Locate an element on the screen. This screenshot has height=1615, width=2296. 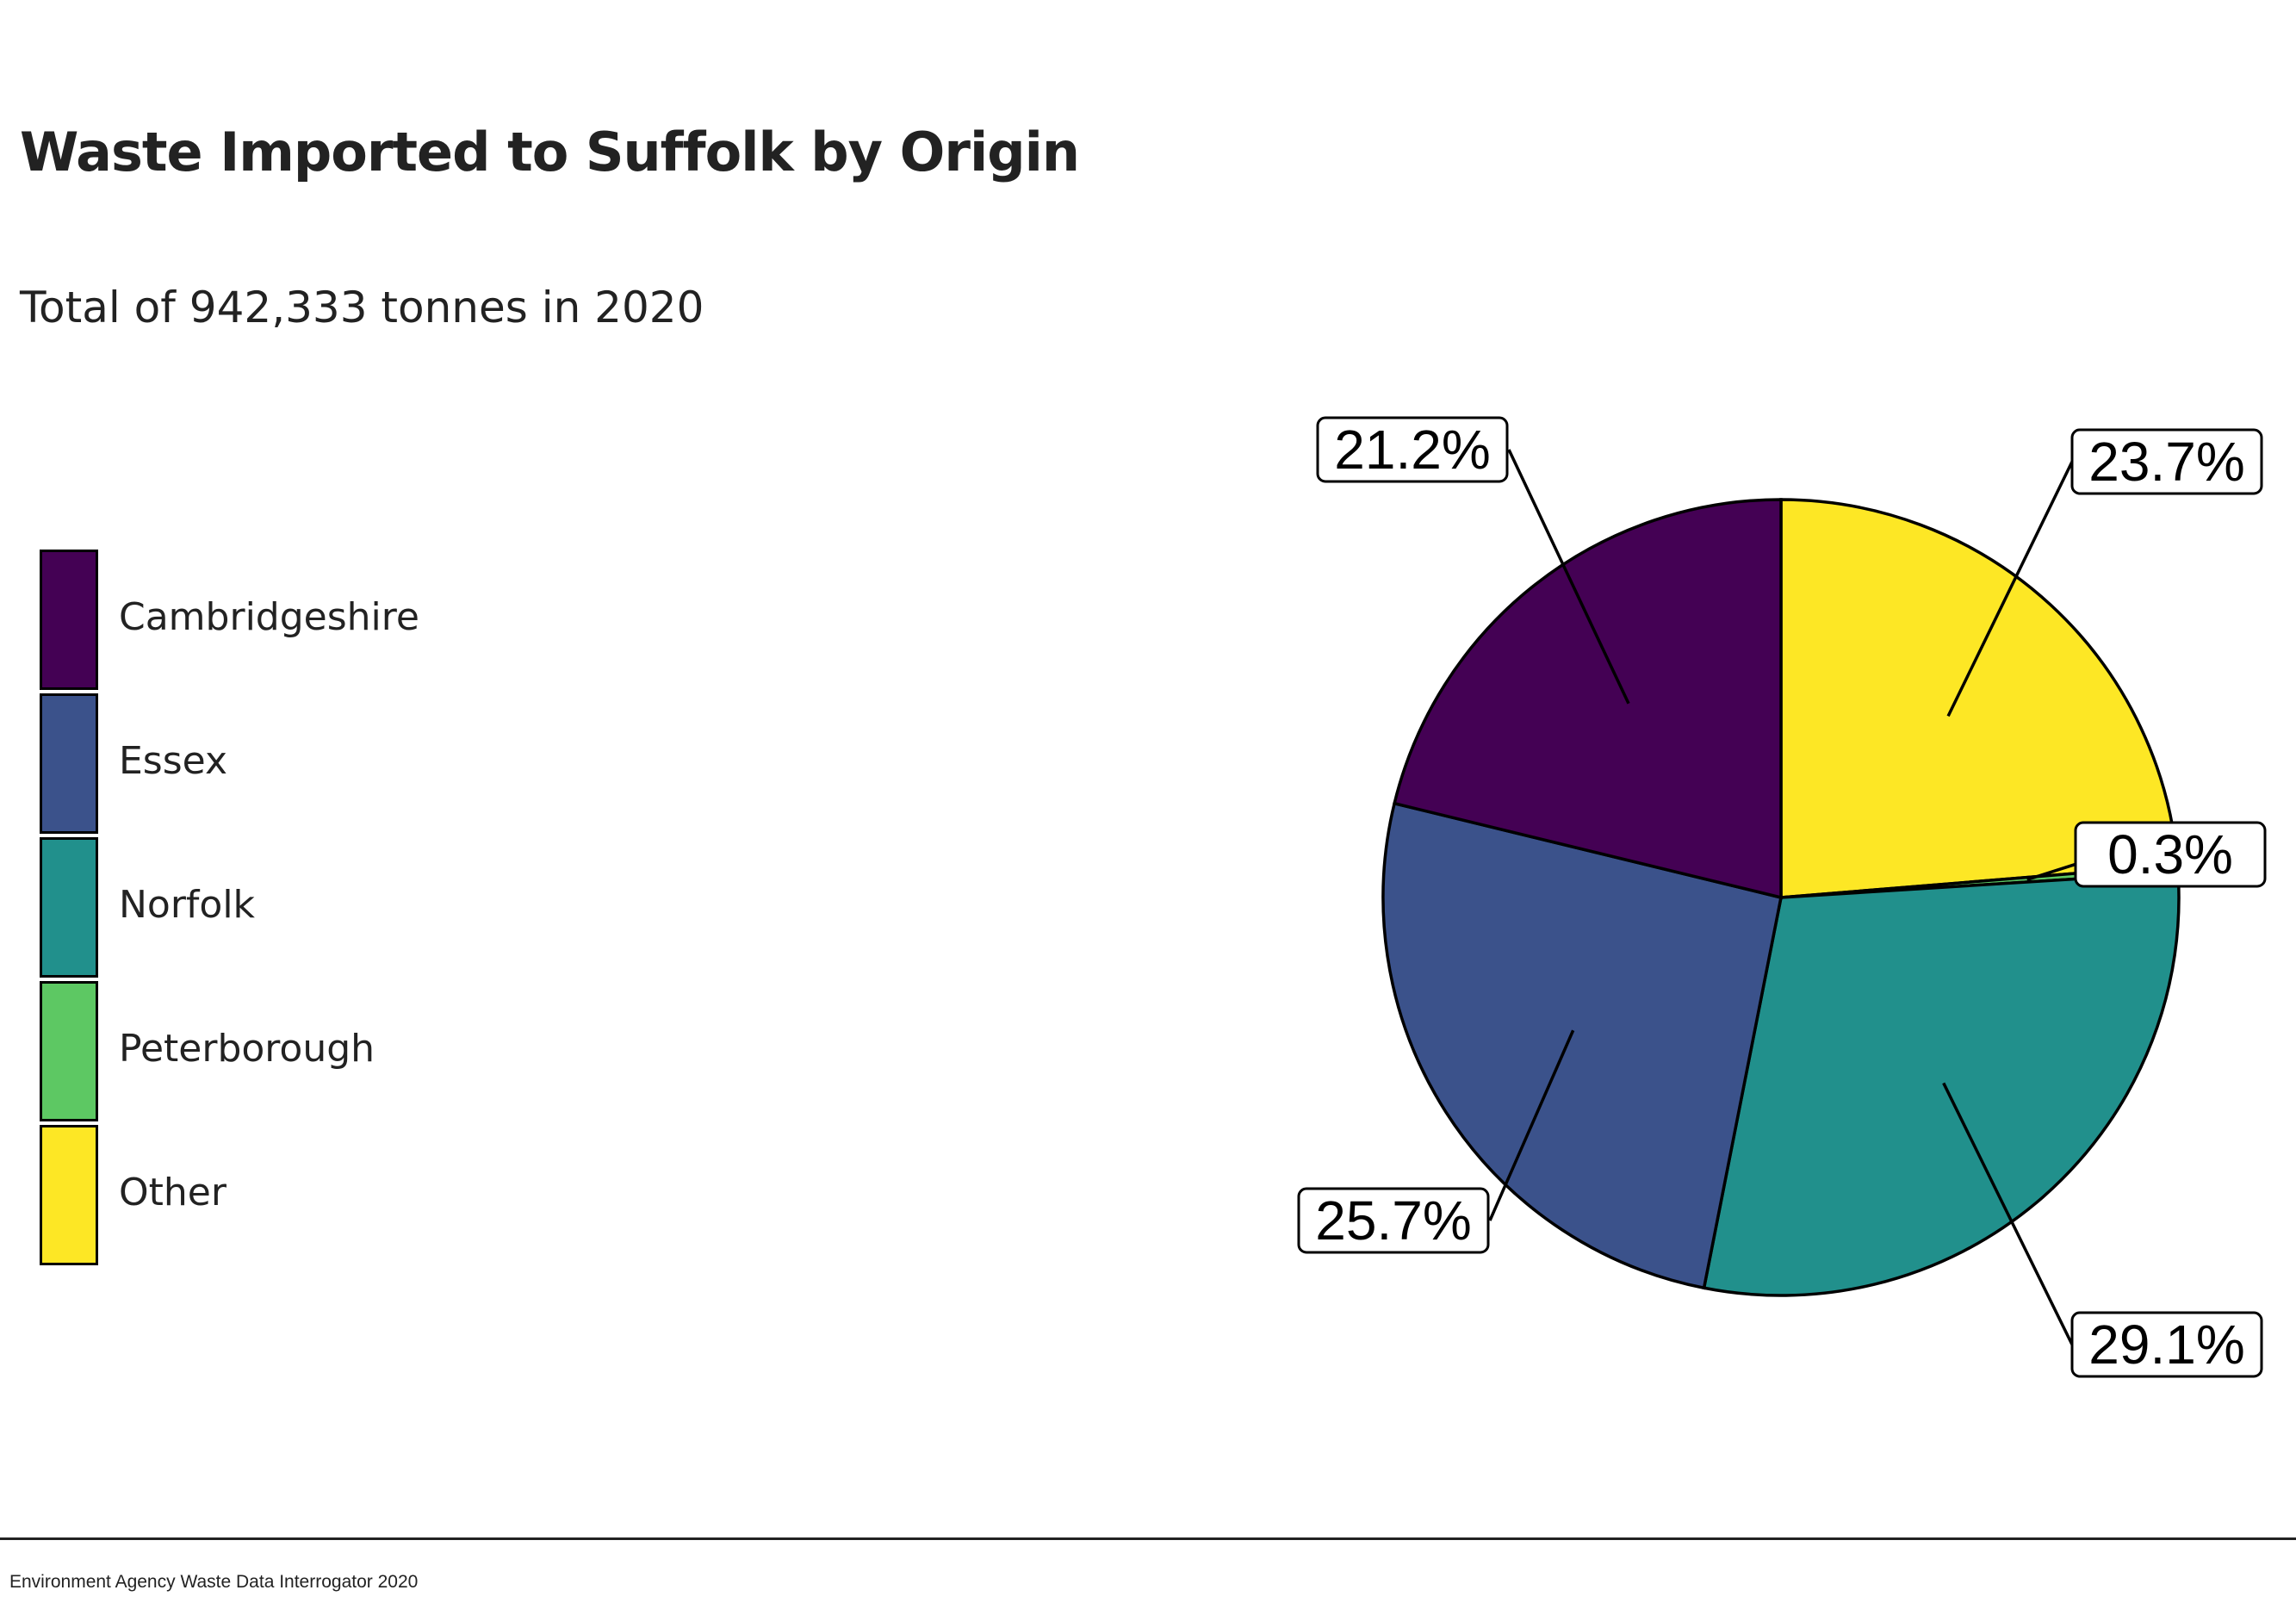
legend-item-peterborough: Peterborough is located at coordinates (298, 1053).